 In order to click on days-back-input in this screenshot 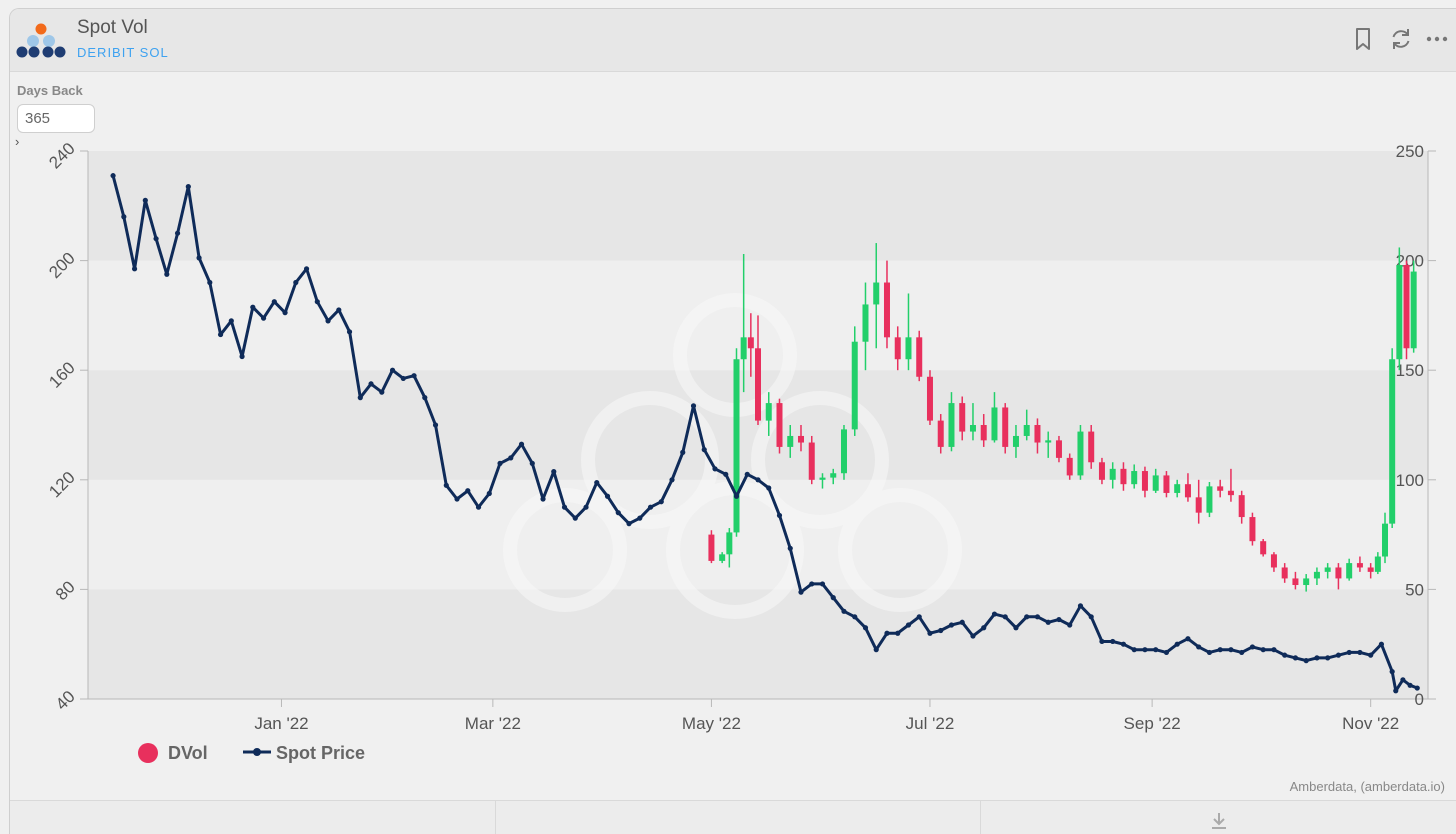, I will do `click(56, 118)`.